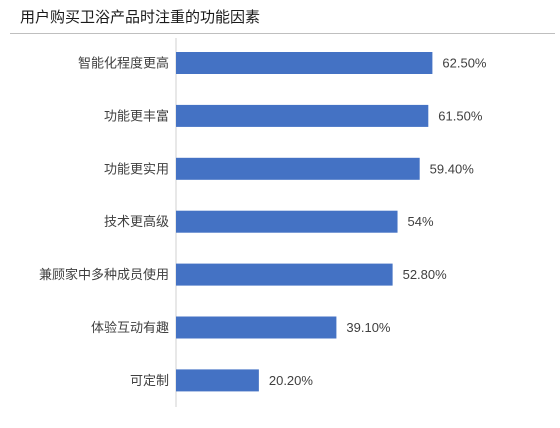  I want to click on category-label: 功能更丰富, so click(136, 116).